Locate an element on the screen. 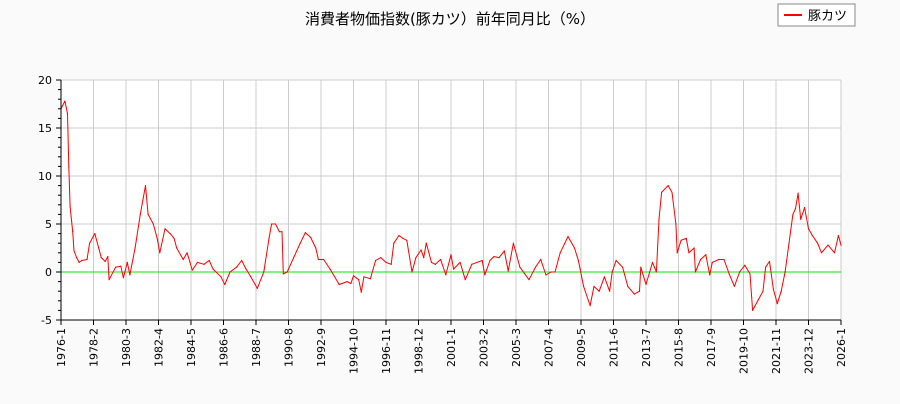 This screenshot has width=900, height=404. x-tick-label: 1982-4 is located at coordinates (159, 347).